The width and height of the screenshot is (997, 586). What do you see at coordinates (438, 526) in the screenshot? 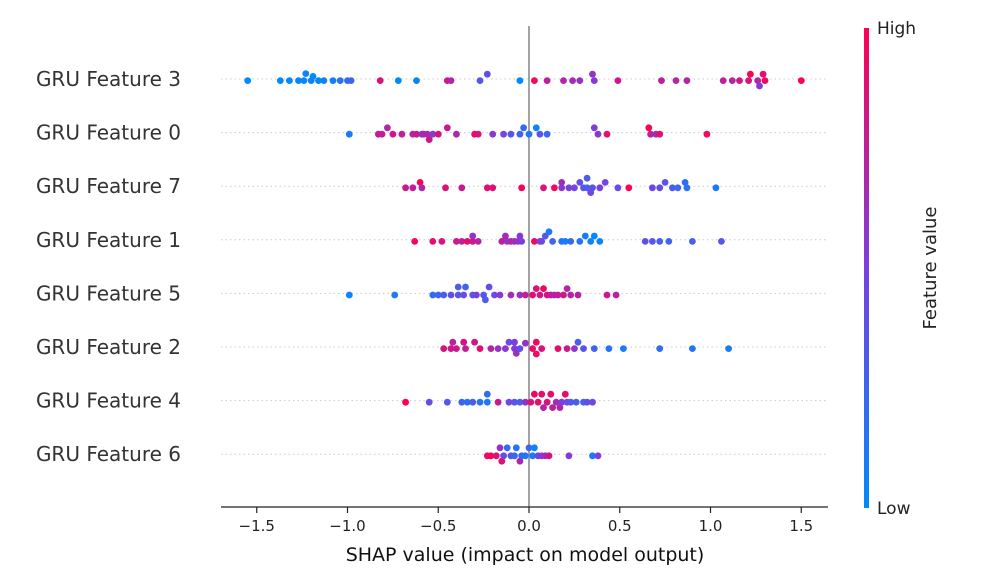
I see `x-tick-label: −0.5` at bounding box center [438, 526].